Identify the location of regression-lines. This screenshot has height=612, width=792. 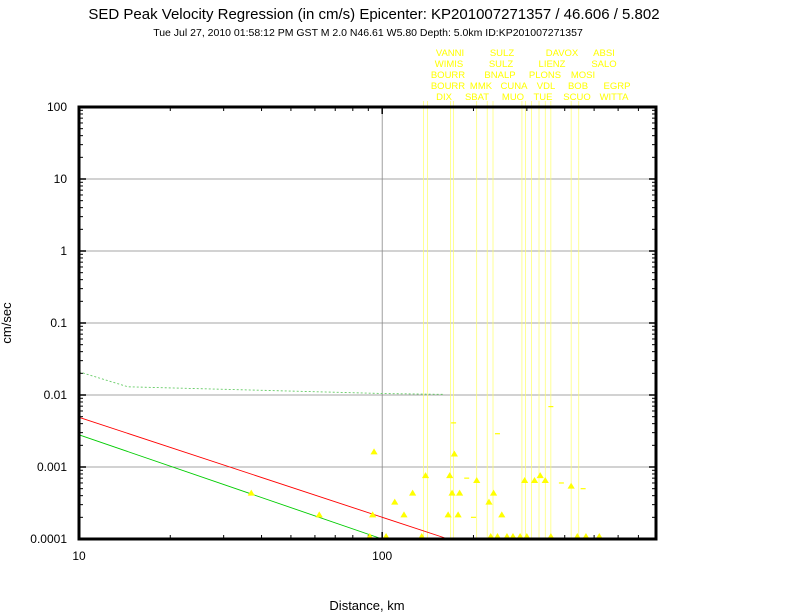
(263, 455).